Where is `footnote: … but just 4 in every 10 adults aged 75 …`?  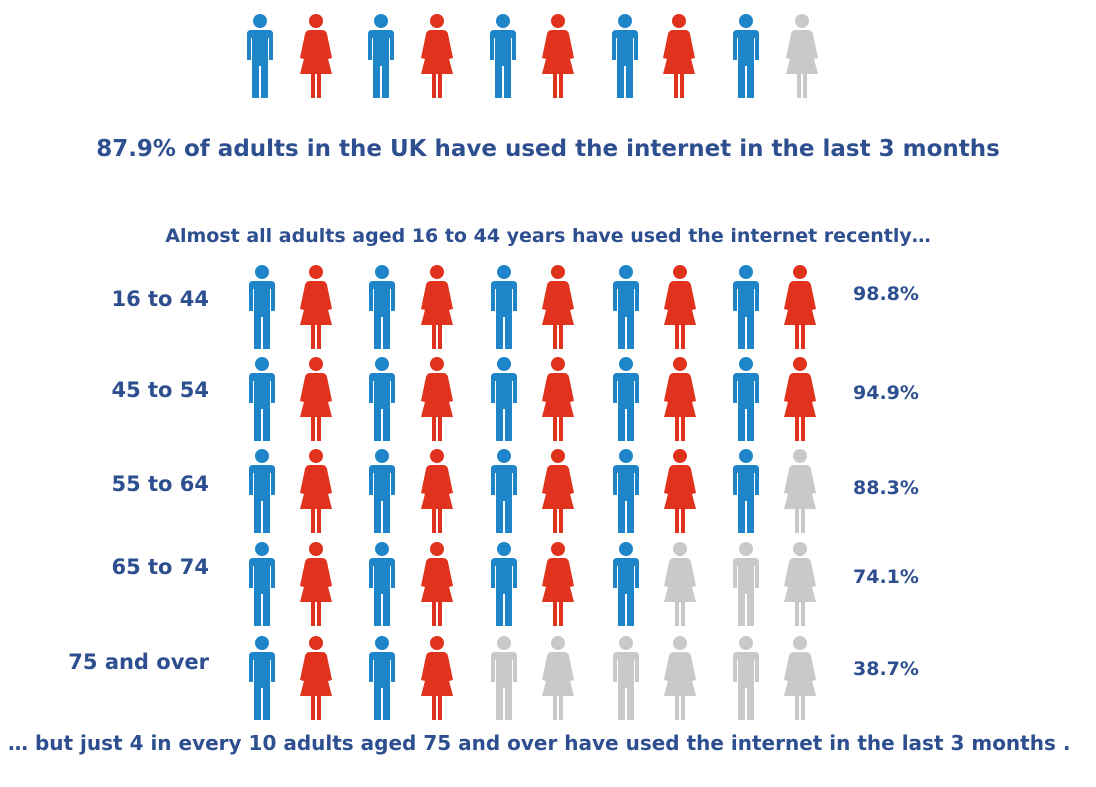
footnote: … but just 4 in every 10 adults aged 75 … is located at coordinates (539, 743).